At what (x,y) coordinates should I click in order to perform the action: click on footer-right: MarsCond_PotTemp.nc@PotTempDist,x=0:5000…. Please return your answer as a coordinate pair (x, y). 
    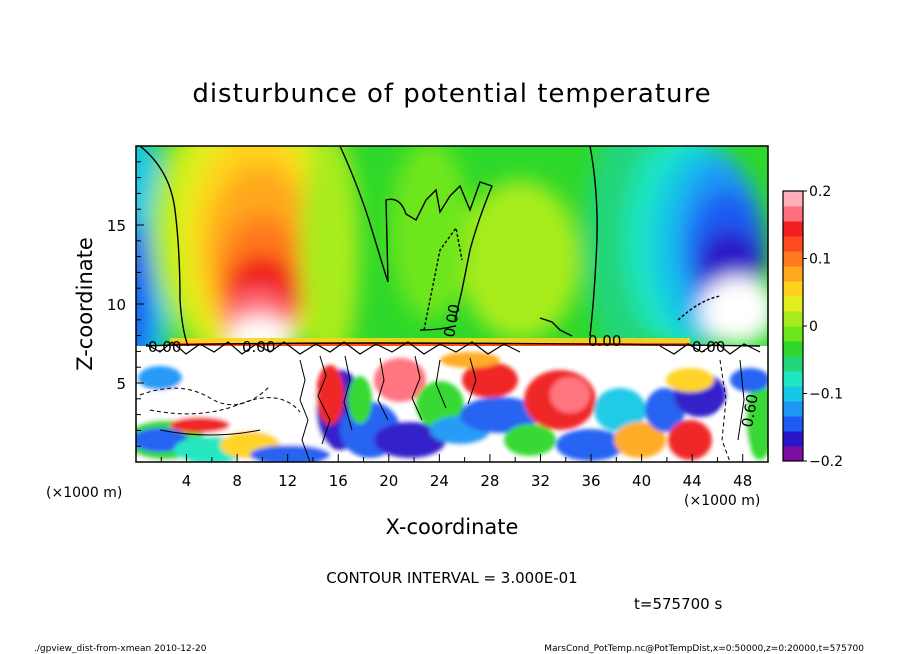
    Looking at the image, I should click on (704, 649).